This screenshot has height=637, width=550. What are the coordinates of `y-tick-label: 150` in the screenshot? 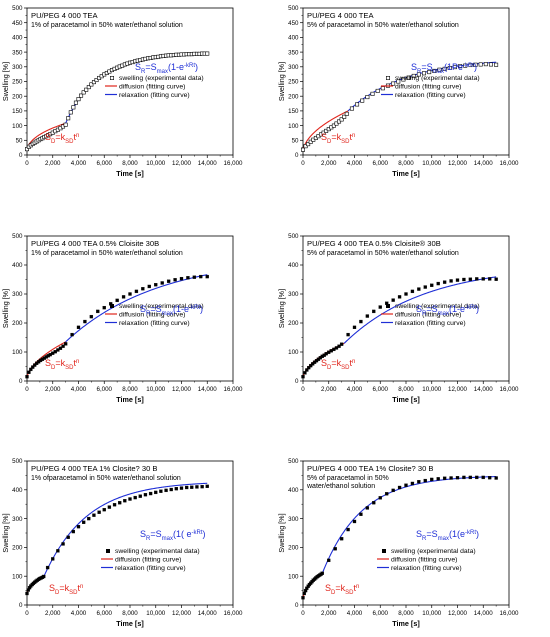 It's located at (293, 111).